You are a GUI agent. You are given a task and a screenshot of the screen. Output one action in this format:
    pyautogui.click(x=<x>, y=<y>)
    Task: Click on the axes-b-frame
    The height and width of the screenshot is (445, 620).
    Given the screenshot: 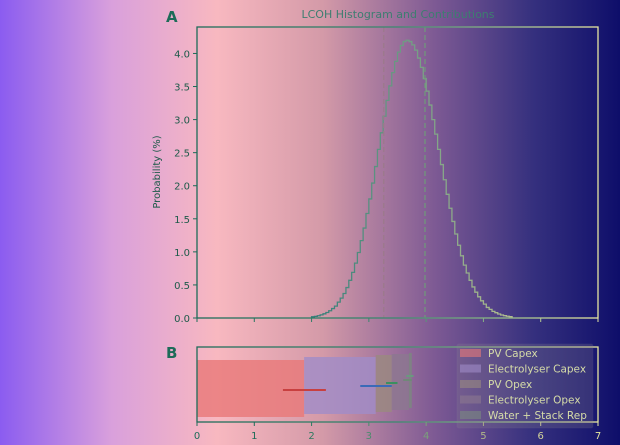 What is the action you would take?
    pyautogui.click(x=397, y=384)
    